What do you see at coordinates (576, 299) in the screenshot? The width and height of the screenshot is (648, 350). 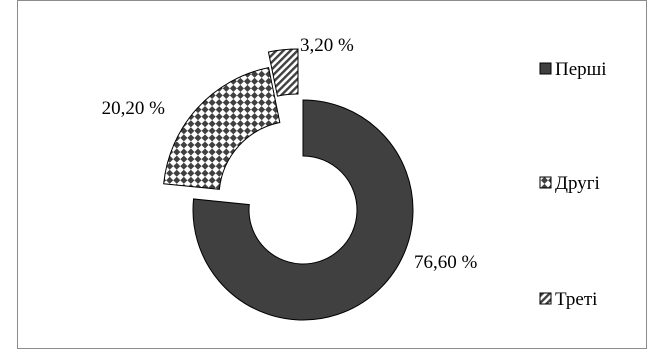 I see `legend-label-3: Треті` at bounding box center [576, 299].